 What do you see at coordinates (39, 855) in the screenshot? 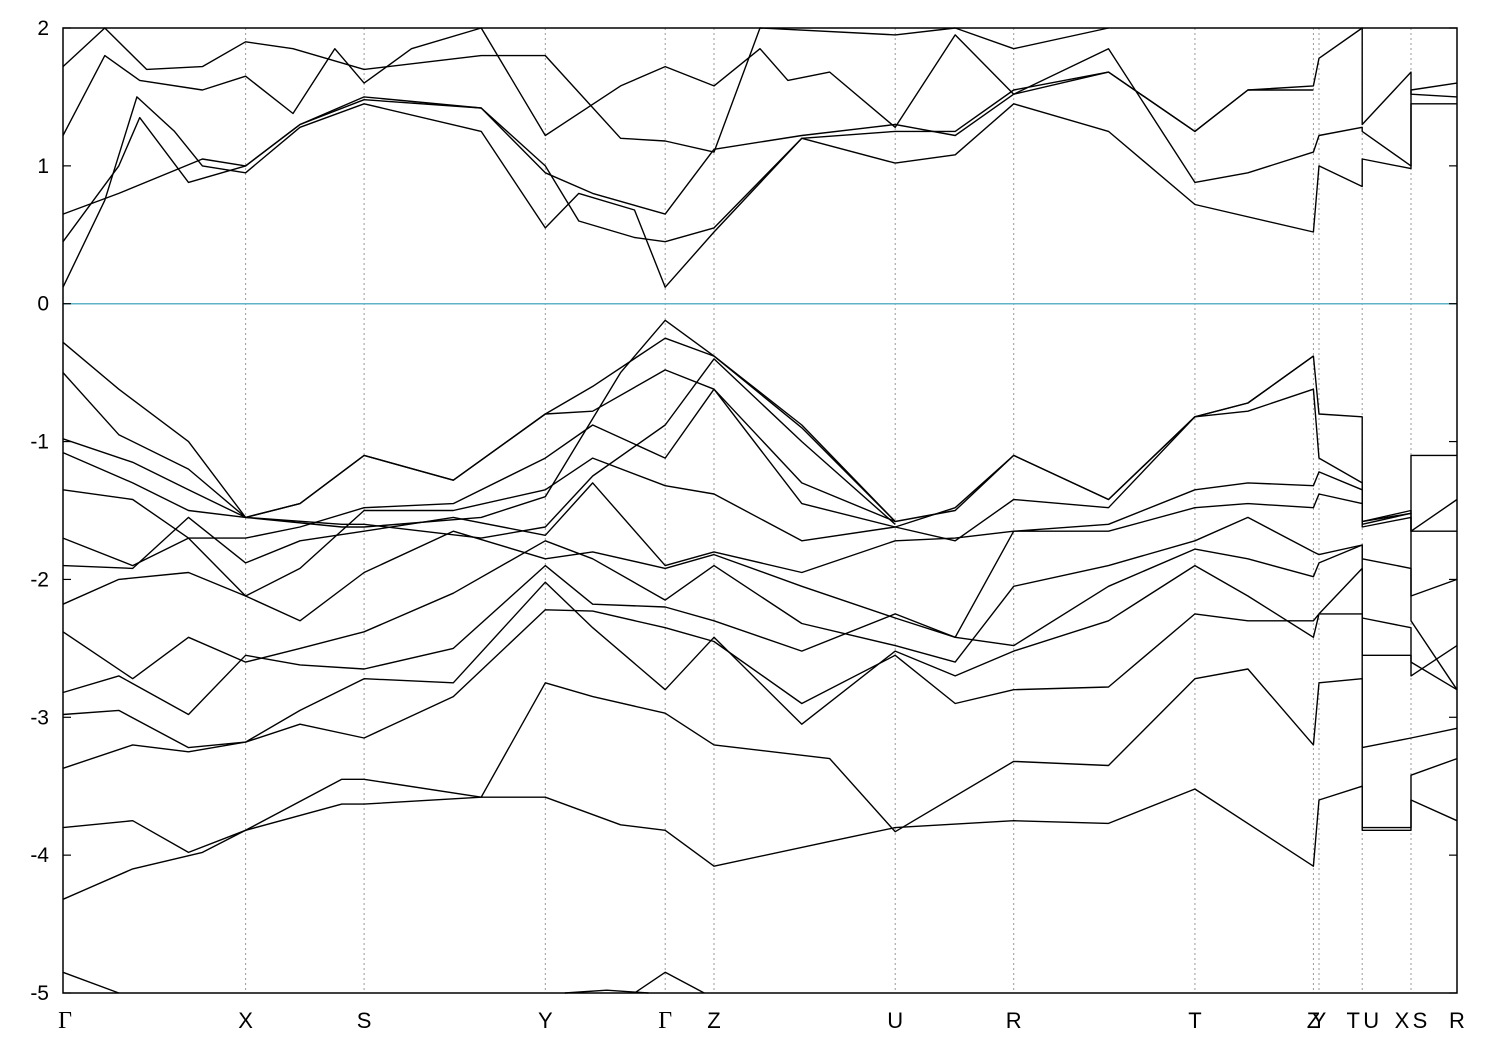
I see `y-tick-label: -4` at bounding box center [39, 855].